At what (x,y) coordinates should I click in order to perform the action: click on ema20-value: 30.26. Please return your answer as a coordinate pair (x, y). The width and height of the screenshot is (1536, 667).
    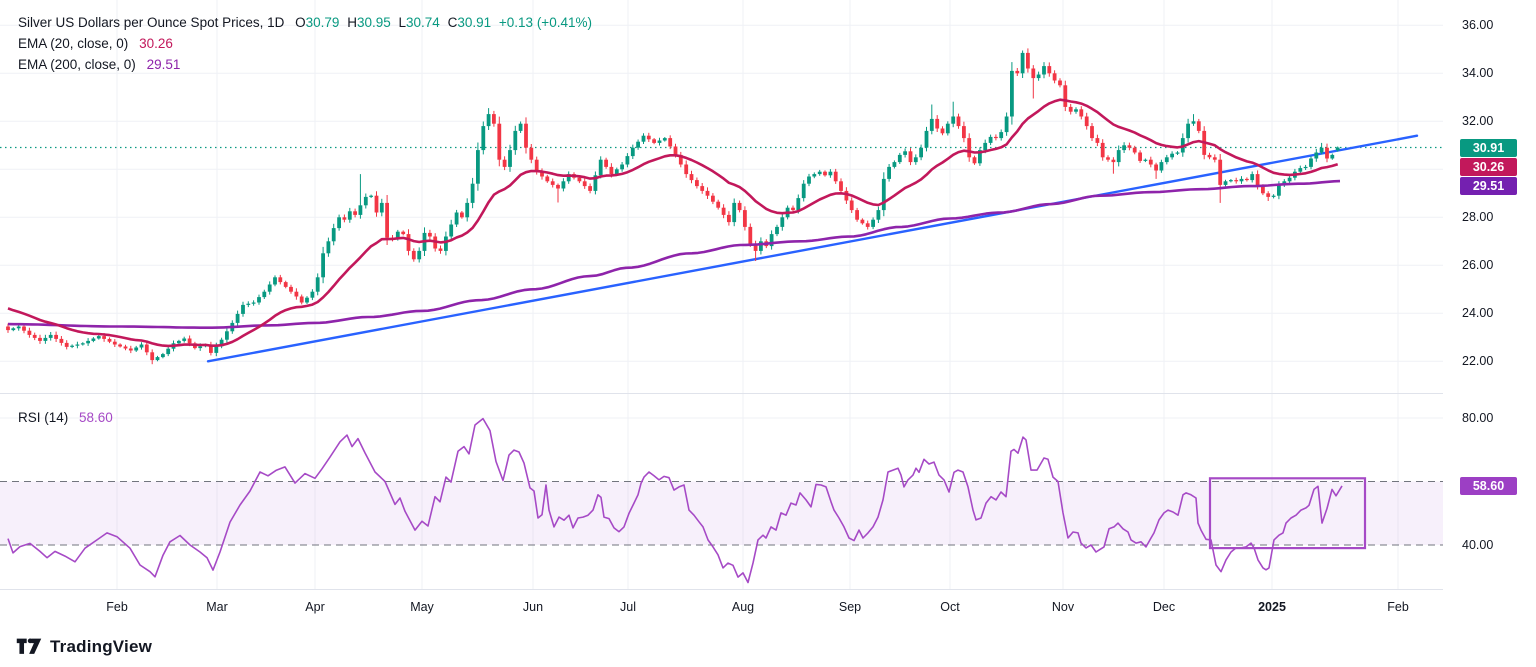
    Looking at the image, I should click on (156, 43).